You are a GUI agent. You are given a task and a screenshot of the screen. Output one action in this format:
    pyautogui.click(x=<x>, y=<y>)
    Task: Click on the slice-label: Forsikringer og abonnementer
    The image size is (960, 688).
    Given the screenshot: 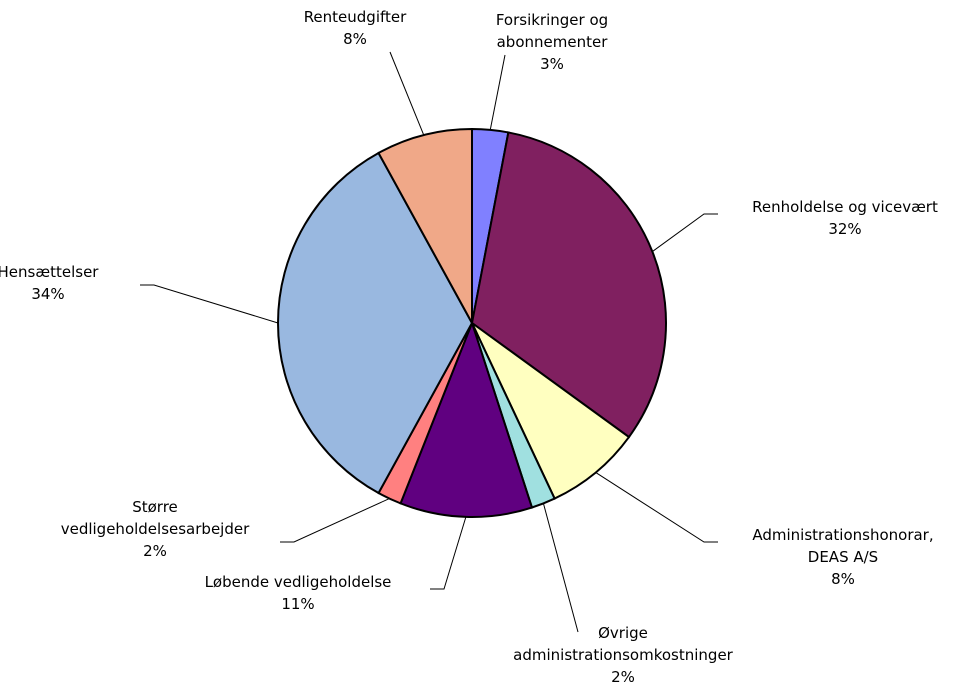 What is the action you would take?
    pyautogui.click(x=552, y=31)
    